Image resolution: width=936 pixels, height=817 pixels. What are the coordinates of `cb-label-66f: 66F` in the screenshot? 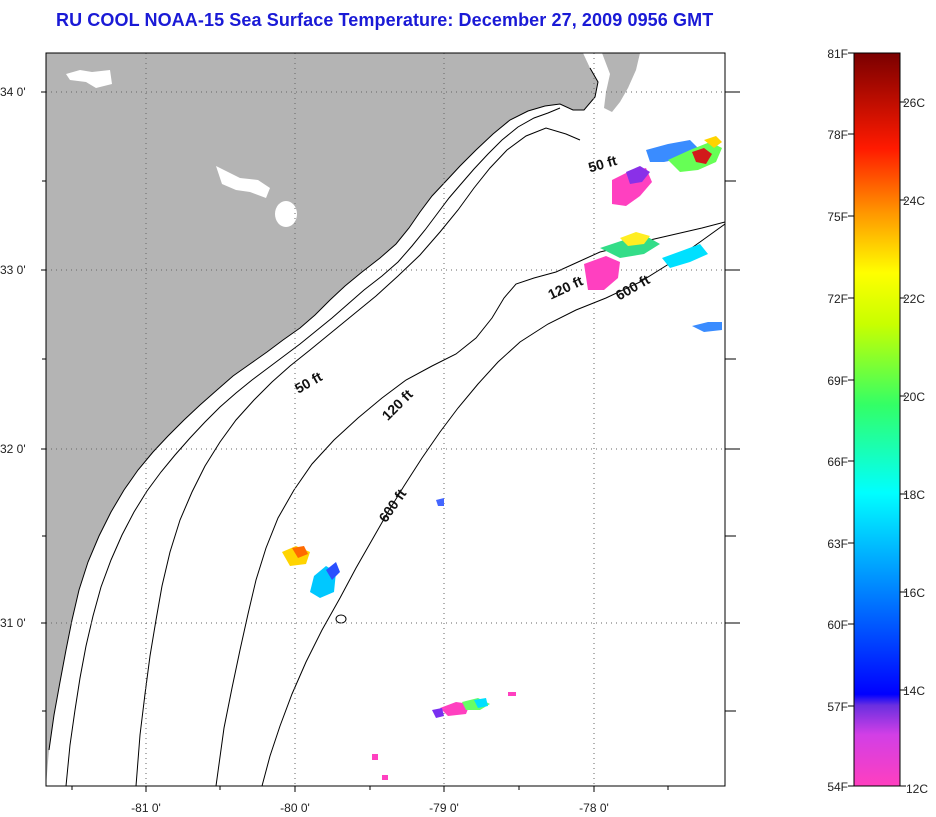 It's located at (837, 462).